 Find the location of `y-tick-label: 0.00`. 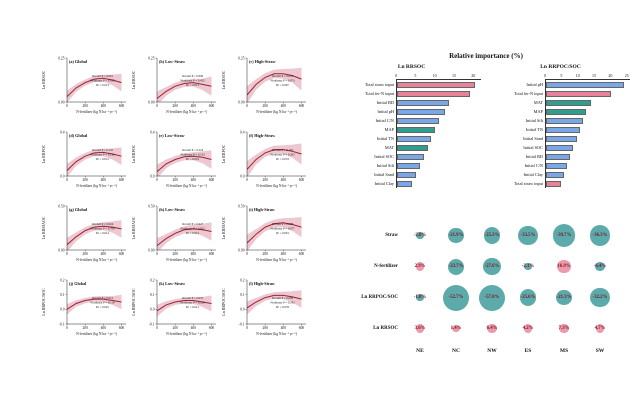

y-tick-label: 0.00 is located at coordinates (241, 102).